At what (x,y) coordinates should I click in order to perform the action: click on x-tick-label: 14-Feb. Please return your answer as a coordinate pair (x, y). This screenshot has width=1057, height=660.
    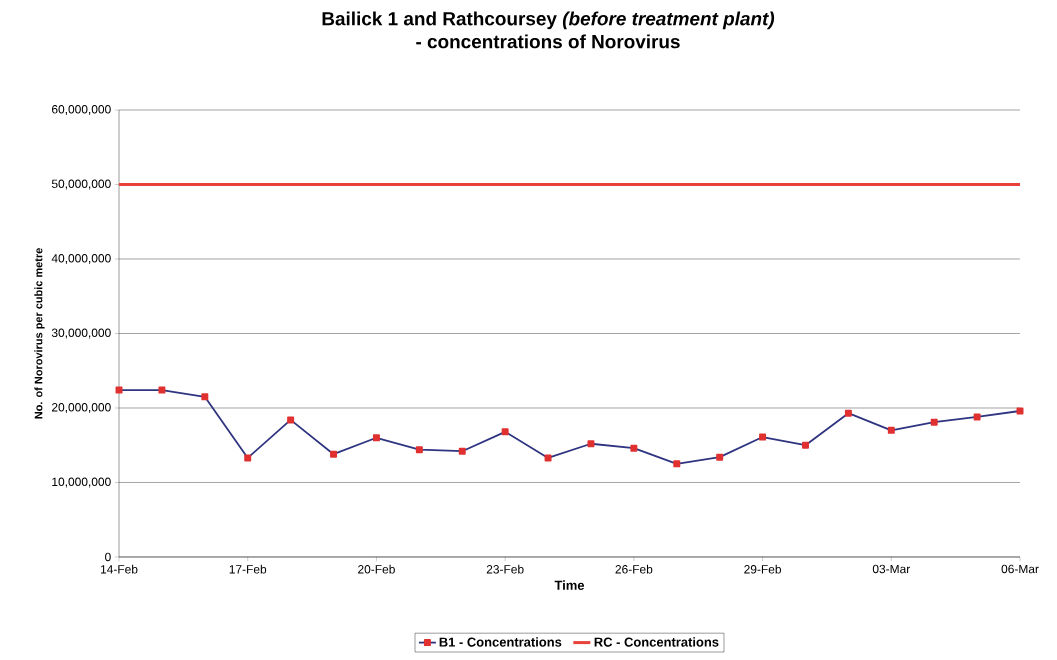
    Looking at the image, I should click on (119, 569).